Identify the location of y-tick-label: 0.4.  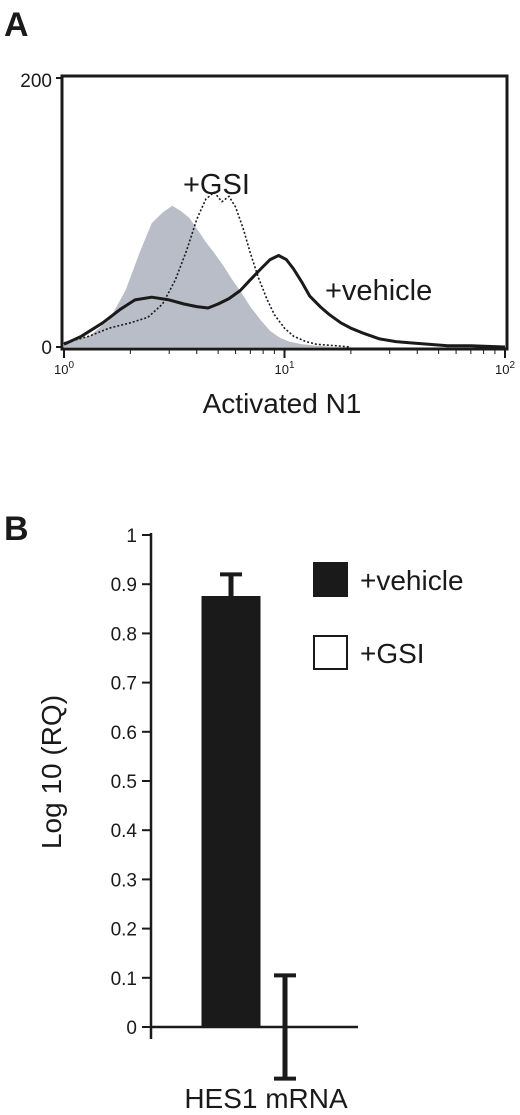
(124, 831).